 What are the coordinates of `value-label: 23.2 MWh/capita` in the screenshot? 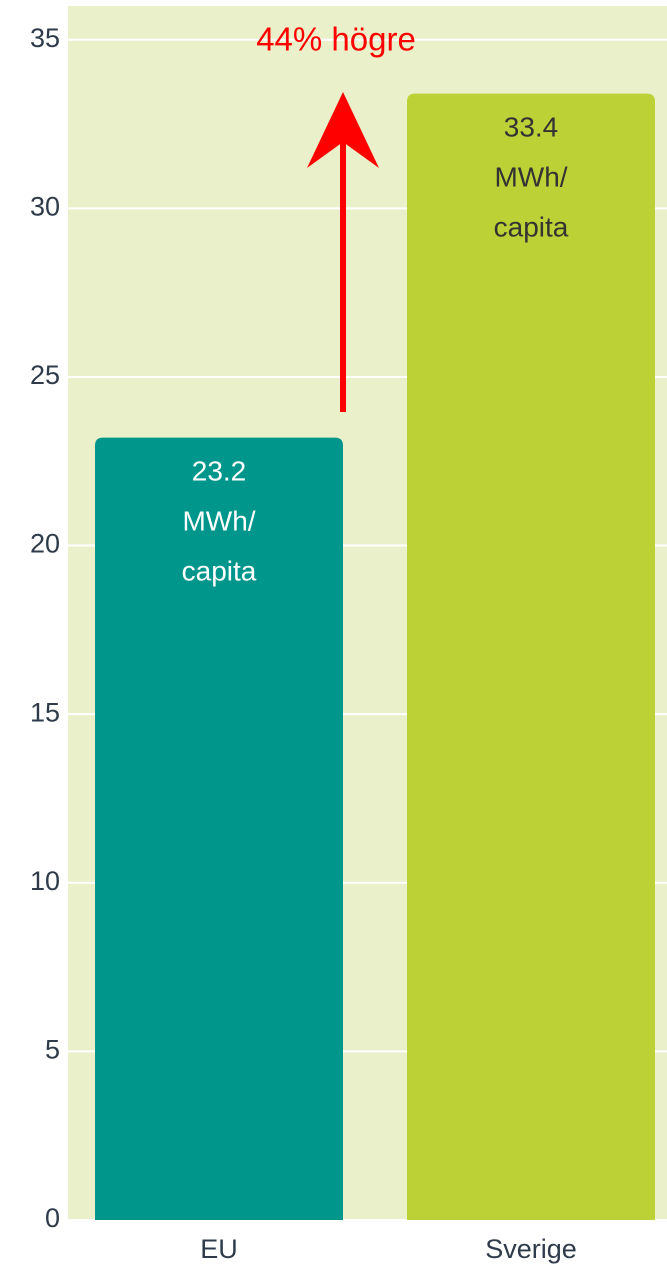 It's located at (219, 521).